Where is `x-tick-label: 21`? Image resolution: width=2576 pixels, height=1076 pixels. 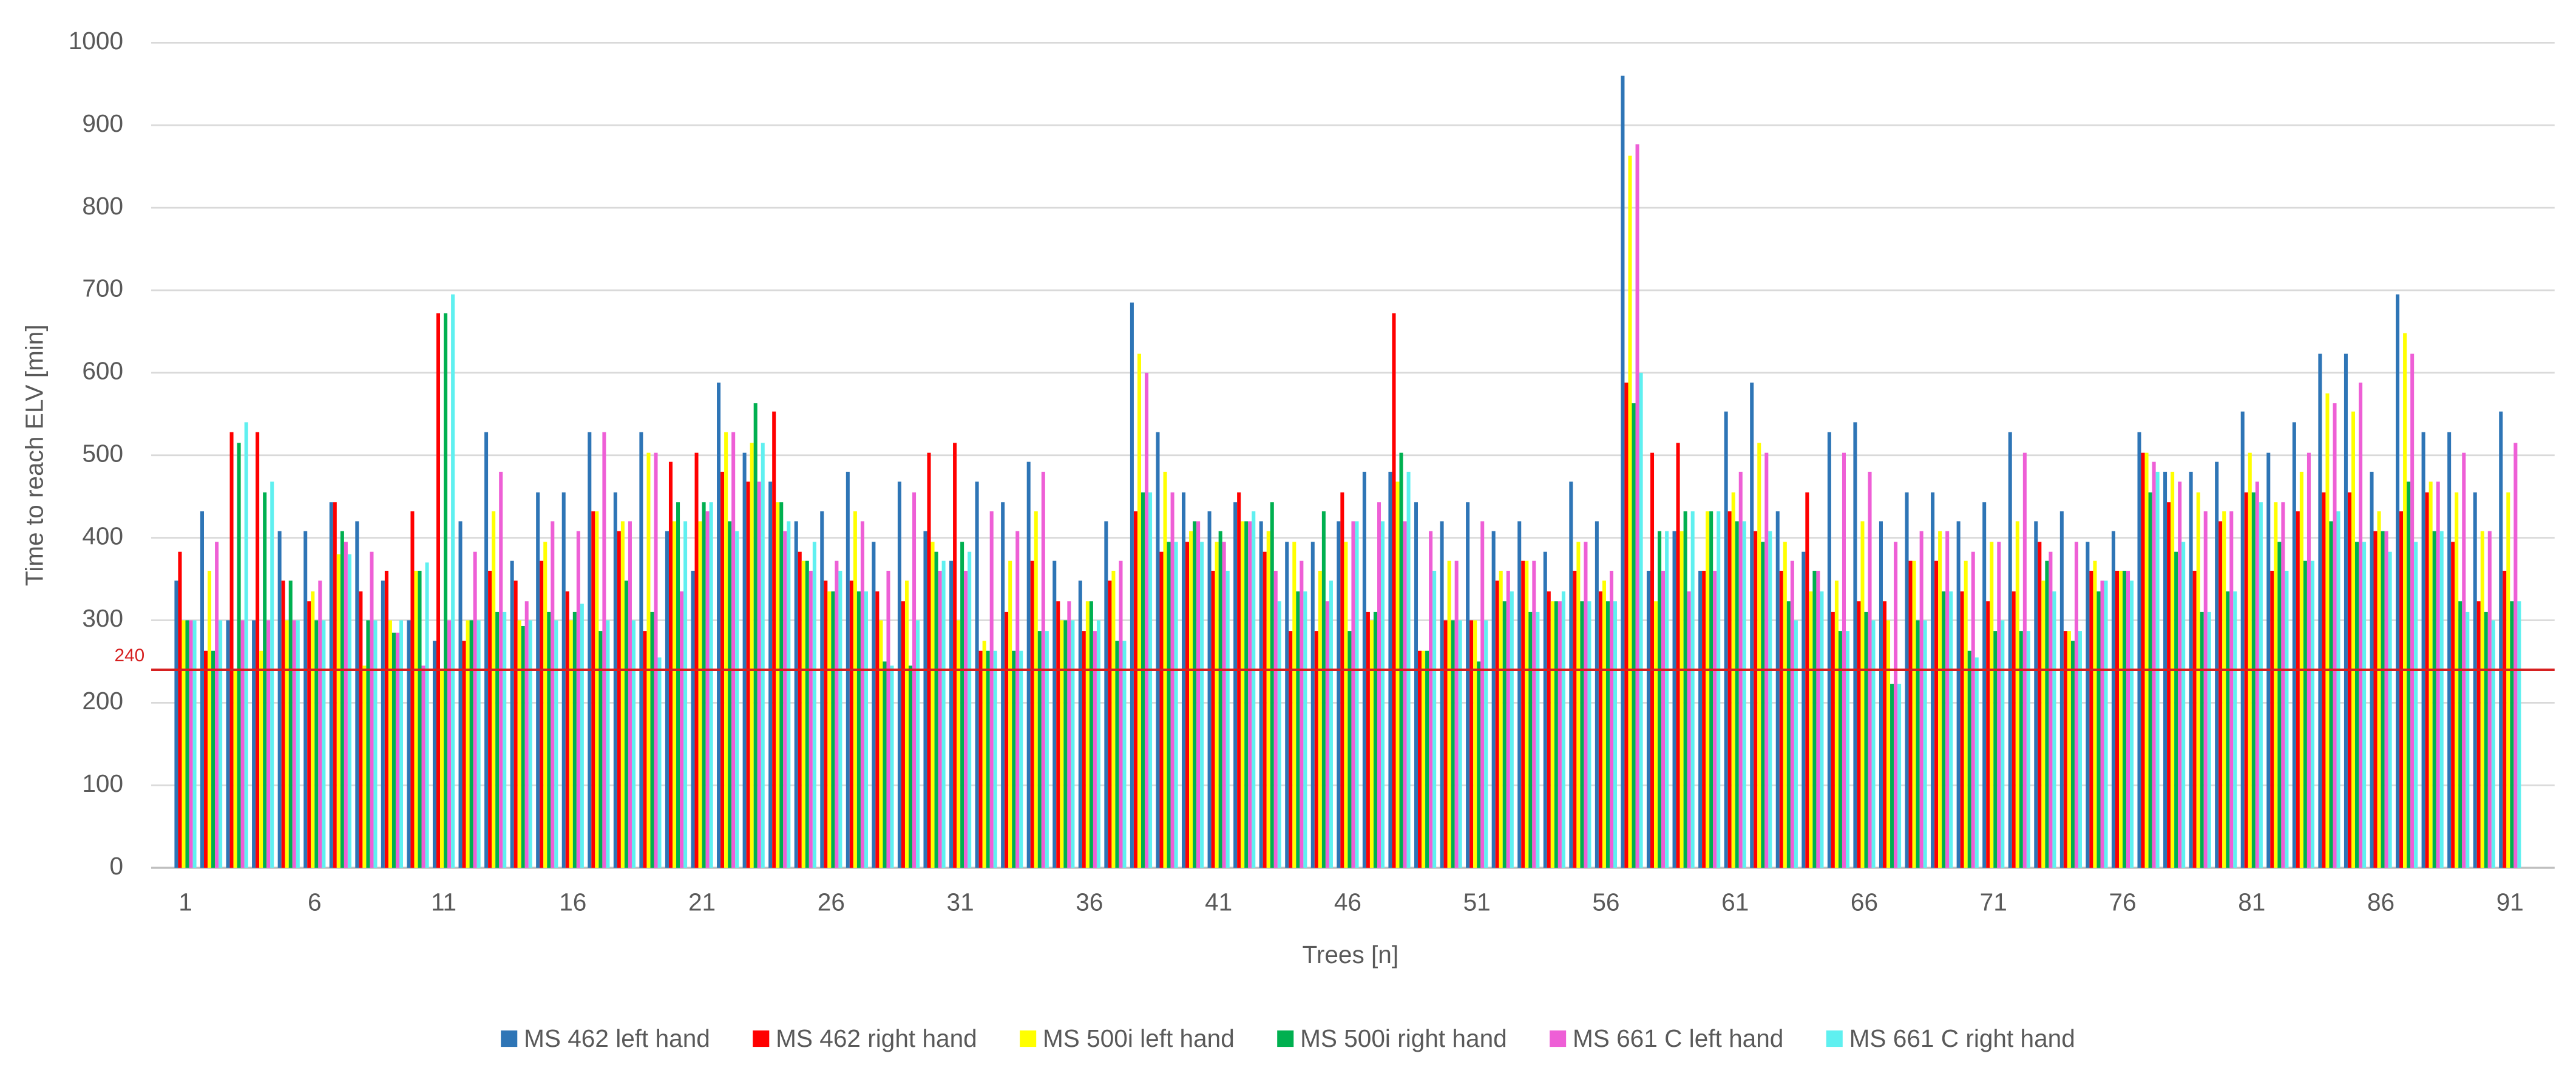
x-tick-label: 21 is located at coordinates (702, 902).